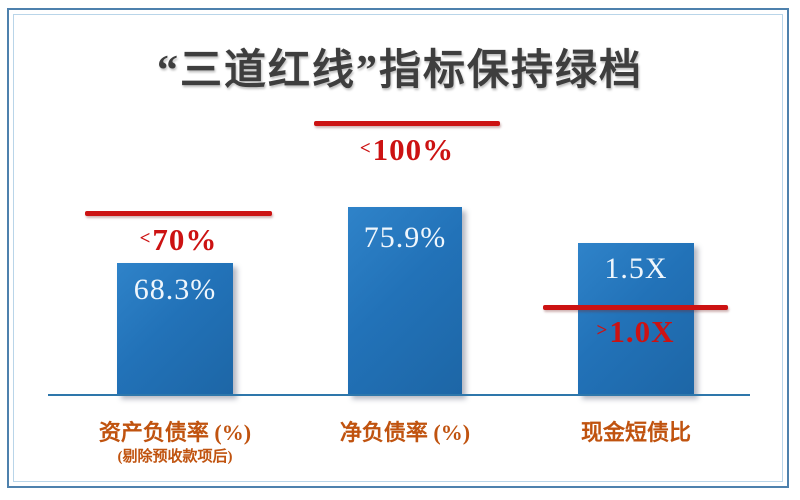 The height and width of the screenshot is (500, 800). I want to click on category-text: 净负债率 (%), so click(405, 432).